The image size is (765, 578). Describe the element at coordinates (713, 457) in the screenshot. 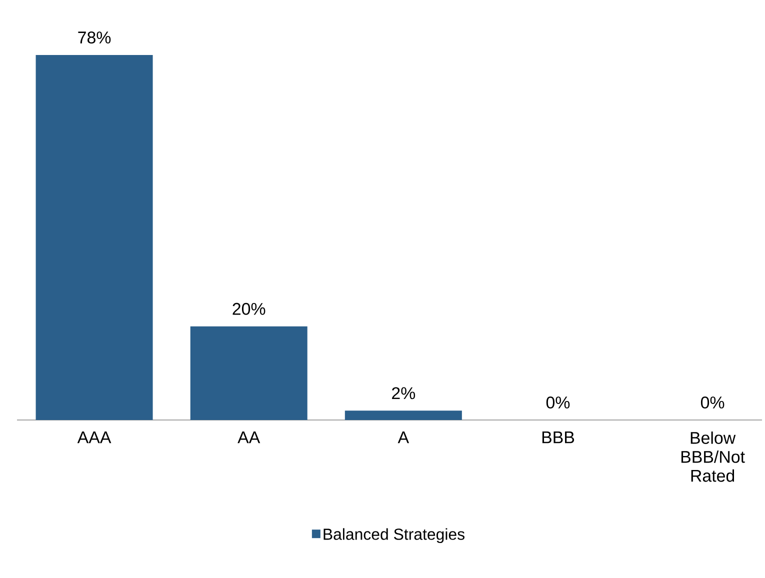

I see `x-tick-label: Below BBB/Not Rated` at that location.